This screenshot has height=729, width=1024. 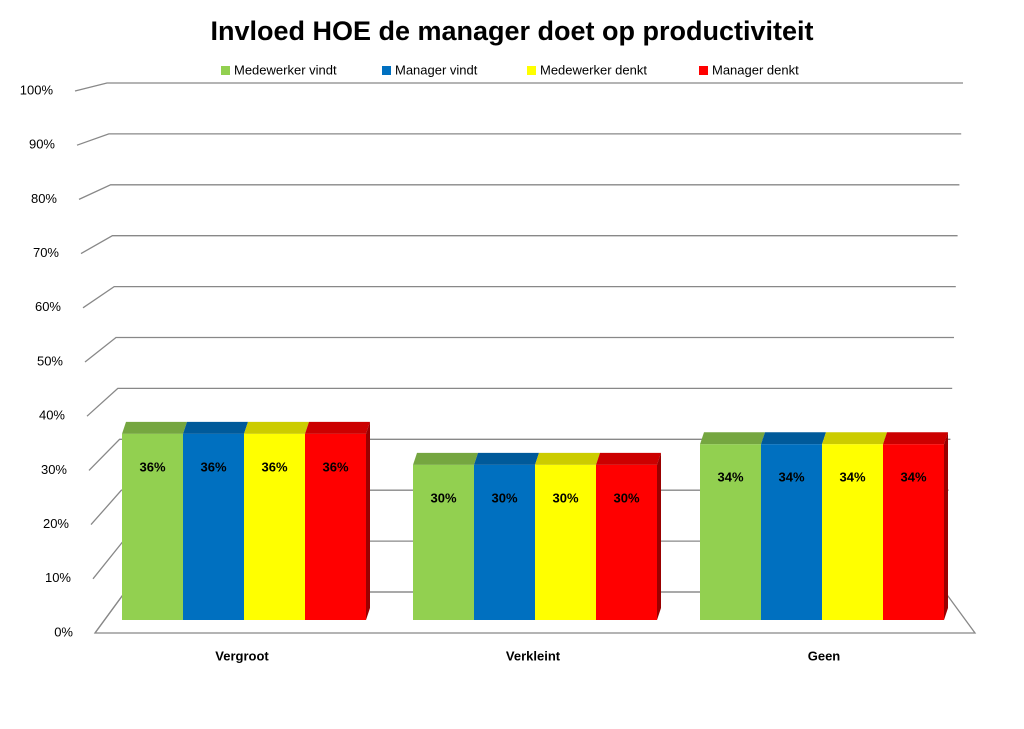 What do you see at coordinates (56, 523) in the screenshot?
I see `y-tick-label: 20%` at bounding box center [56, 523].